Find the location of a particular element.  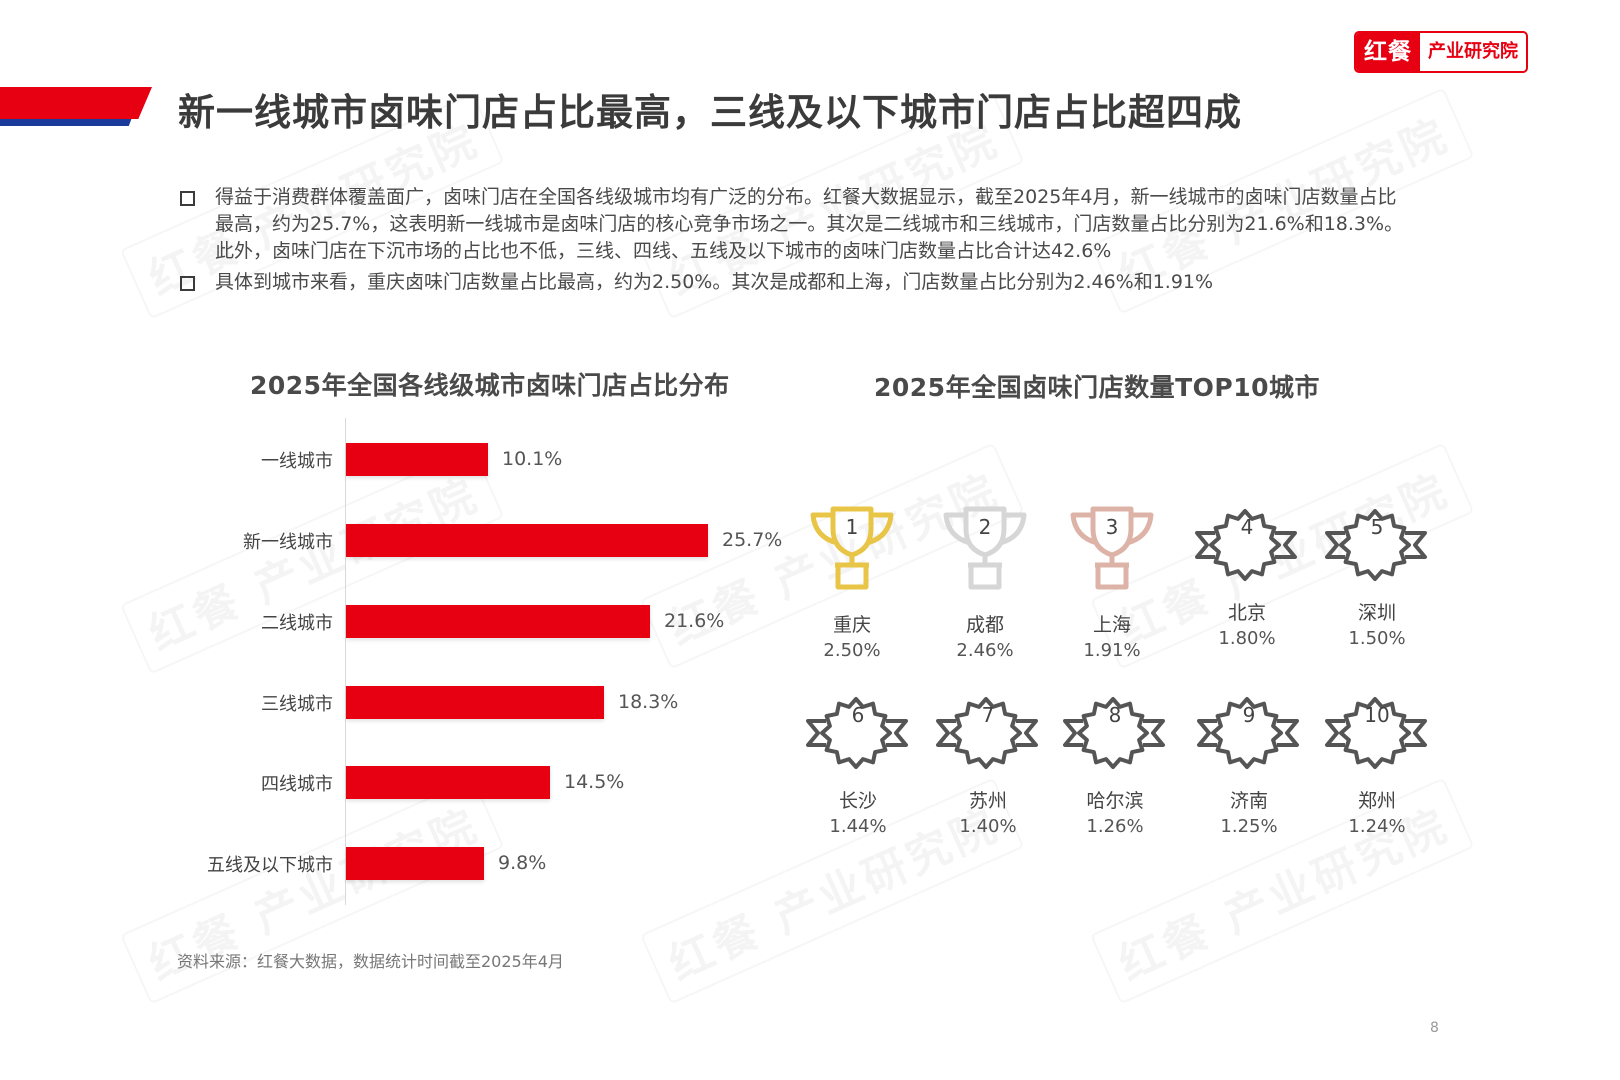

city-name: 长沙 is located at coordinates (857, 801).